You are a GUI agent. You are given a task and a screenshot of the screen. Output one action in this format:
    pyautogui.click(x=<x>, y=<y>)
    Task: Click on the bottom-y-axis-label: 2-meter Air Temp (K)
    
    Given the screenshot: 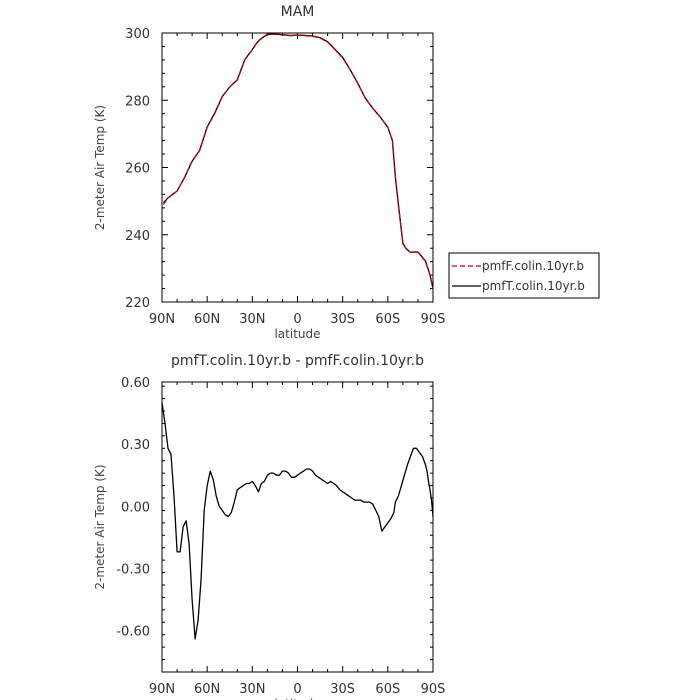 What is the action you would take?
    pyautogui.click(x=100, y=526)
    